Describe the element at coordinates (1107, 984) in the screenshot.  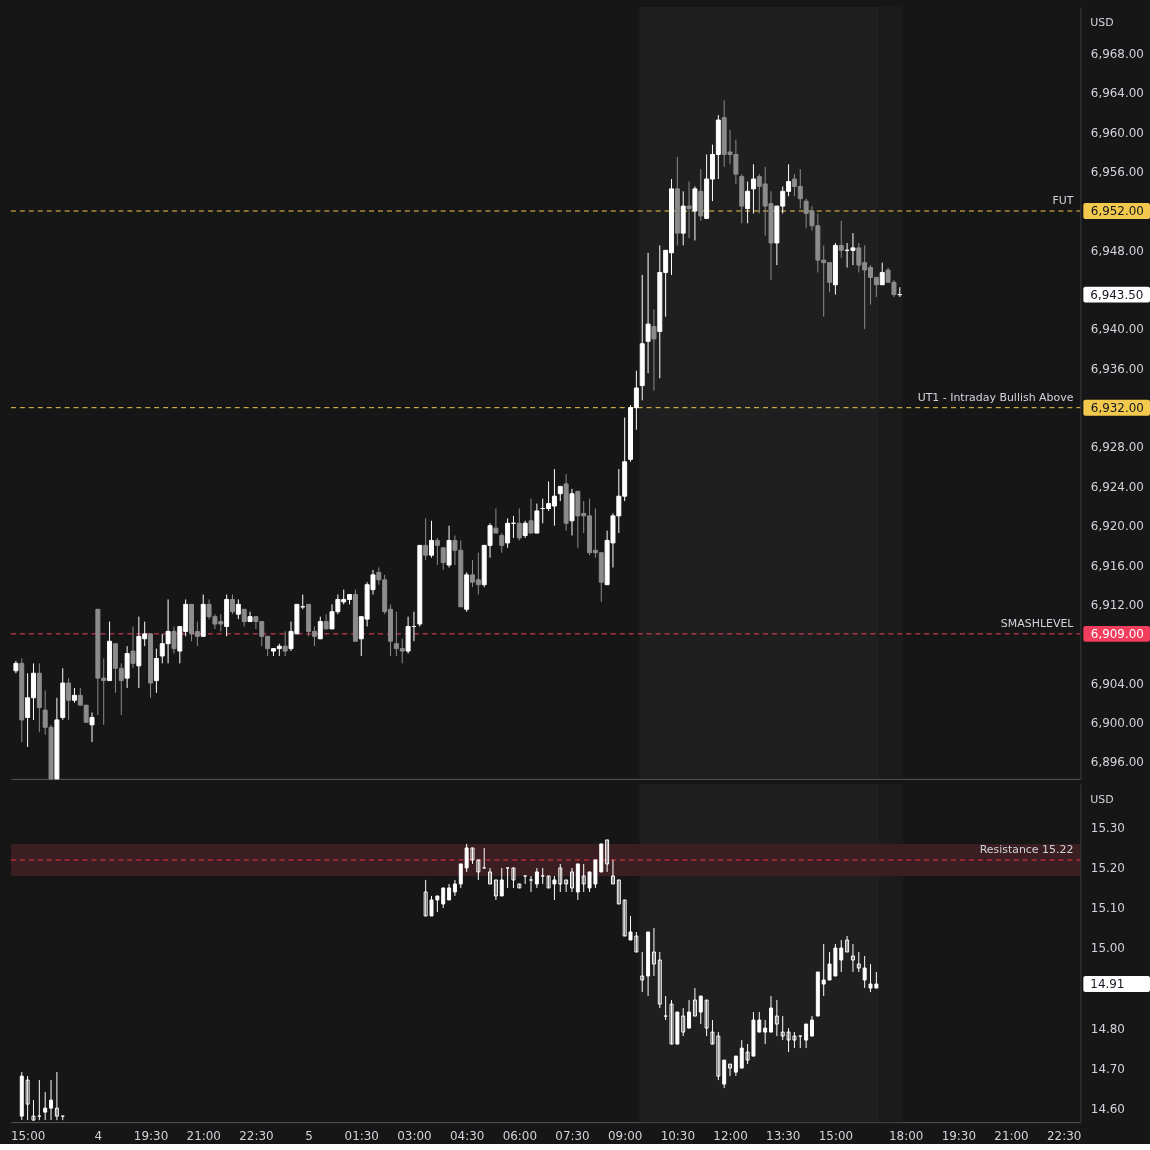
I see `text: 14.91` at that location.